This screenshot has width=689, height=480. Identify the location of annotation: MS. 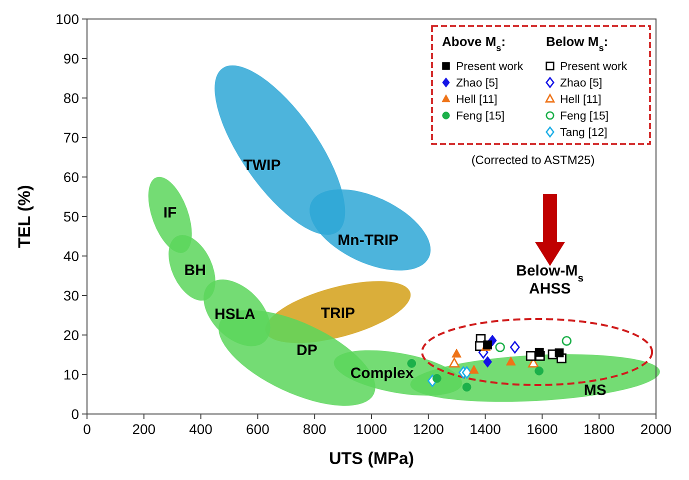
(595, 390).